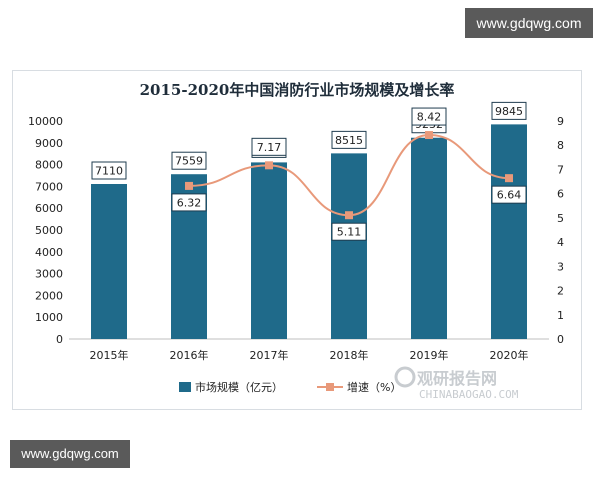 Image resolution: width=600 pixels, height=480 pixels. Describe the element at coordinates (560, 121) in the screenshot. I see `right-tick-label: 9` at that location.